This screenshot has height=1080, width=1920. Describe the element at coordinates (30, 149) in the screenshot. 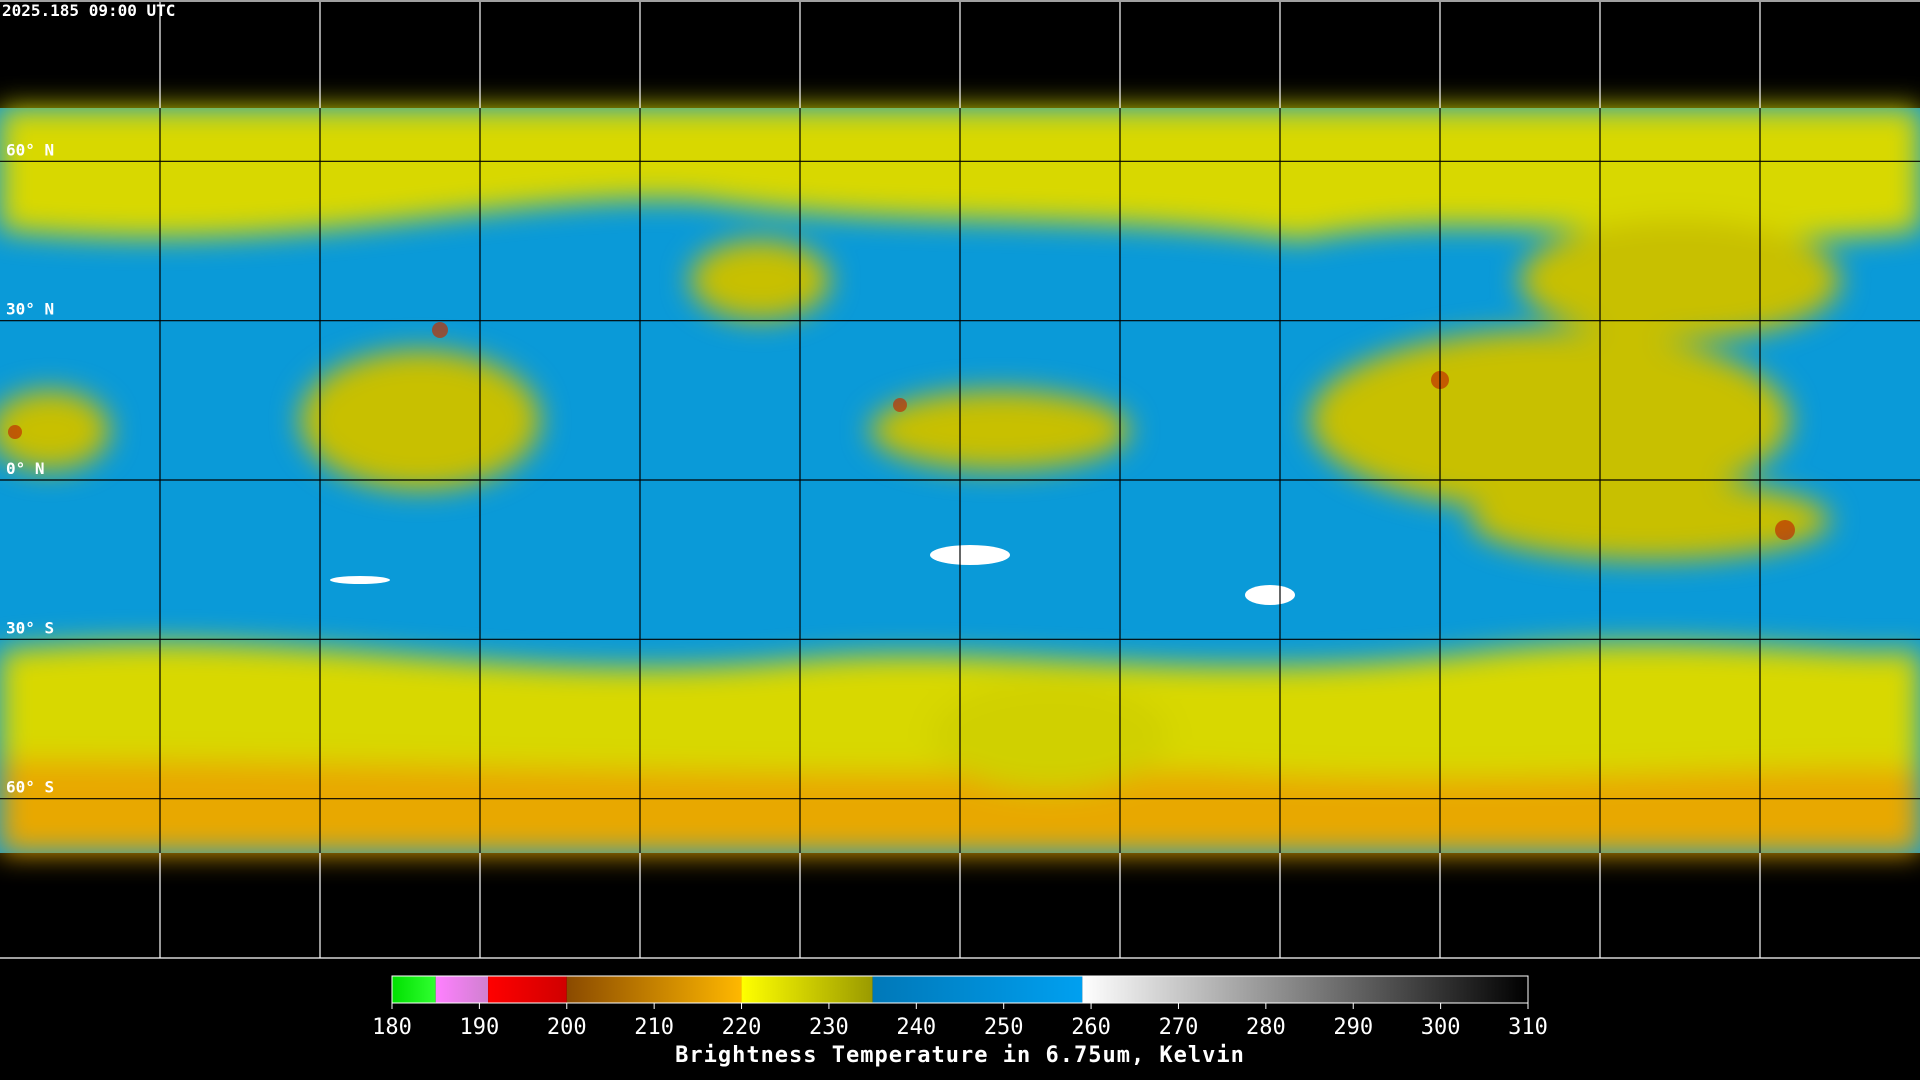

I see `lat-label: 60° N` at that location.